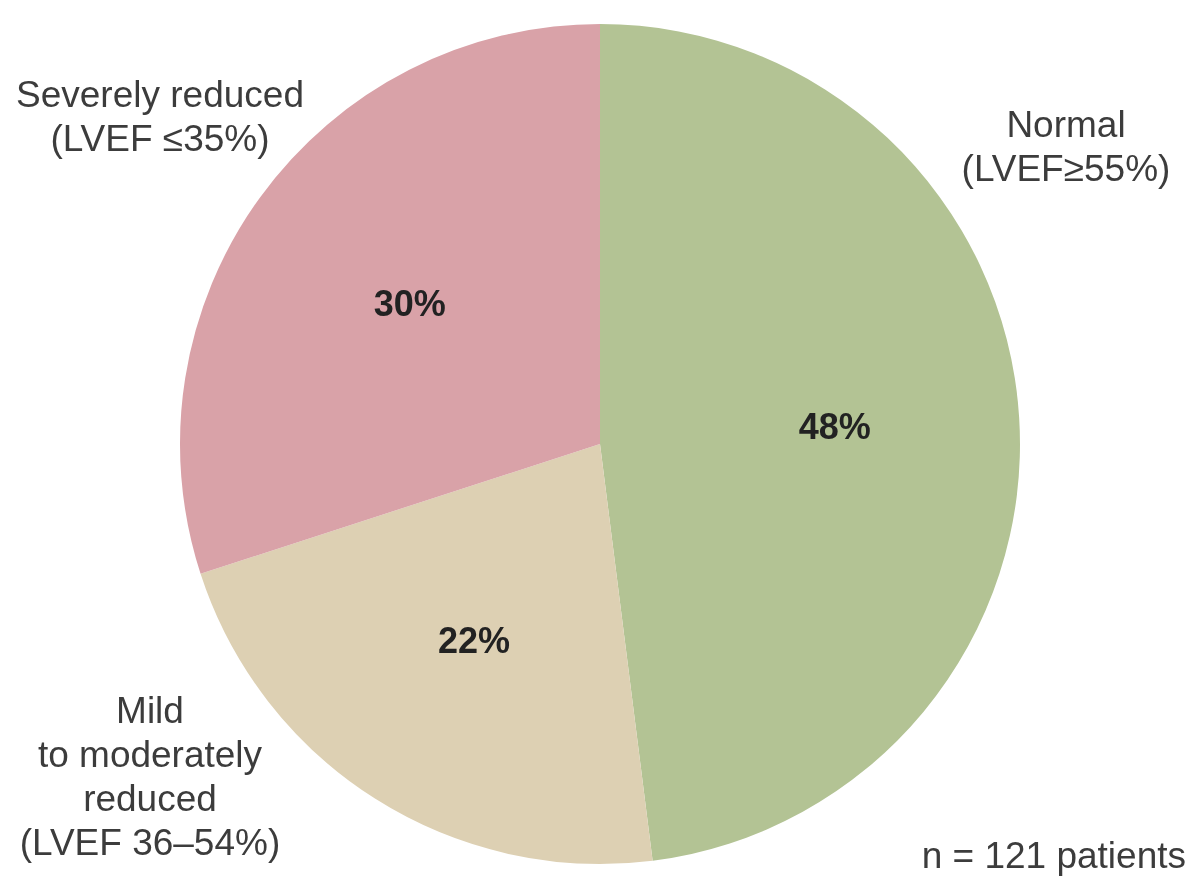 This screenshot has height=884, width=1192. I want to click on data-label: 30%, so click(409, 303).